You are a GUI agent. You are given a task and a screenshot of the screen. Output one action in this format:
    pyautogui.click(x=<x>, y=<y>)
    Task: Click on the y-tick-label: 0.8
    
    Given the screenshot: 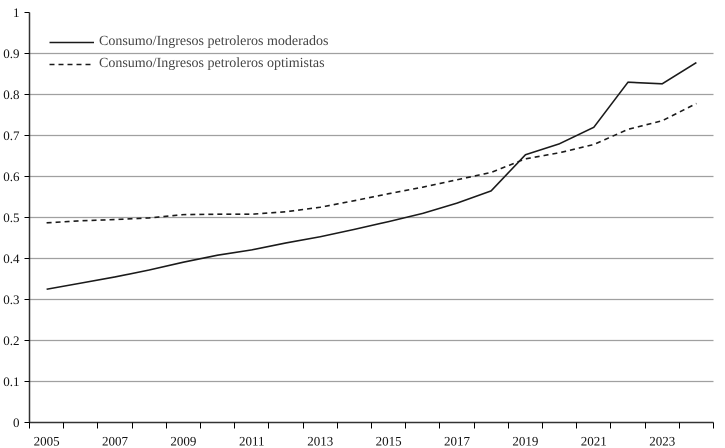 What is the action you would take?
    pyautogui.click(x=11, y=94)
    